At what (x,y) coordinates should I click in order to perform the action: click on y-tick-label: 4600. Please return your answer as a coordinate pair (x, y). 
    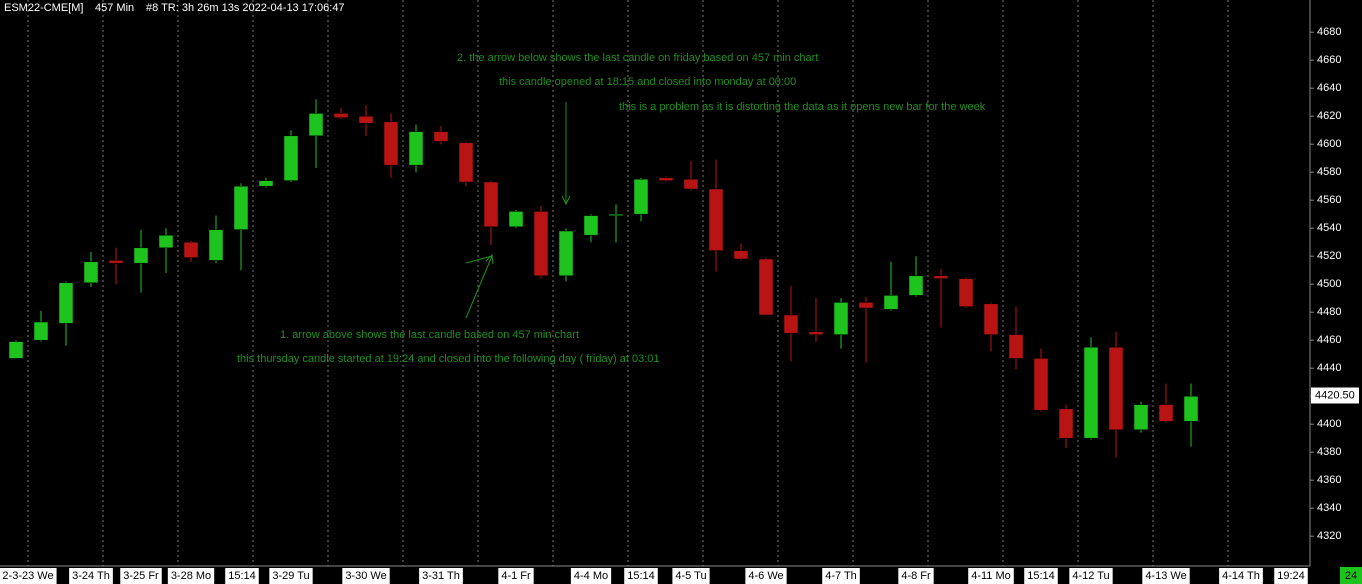
    Looking at the image, I should click on (1329, 144).